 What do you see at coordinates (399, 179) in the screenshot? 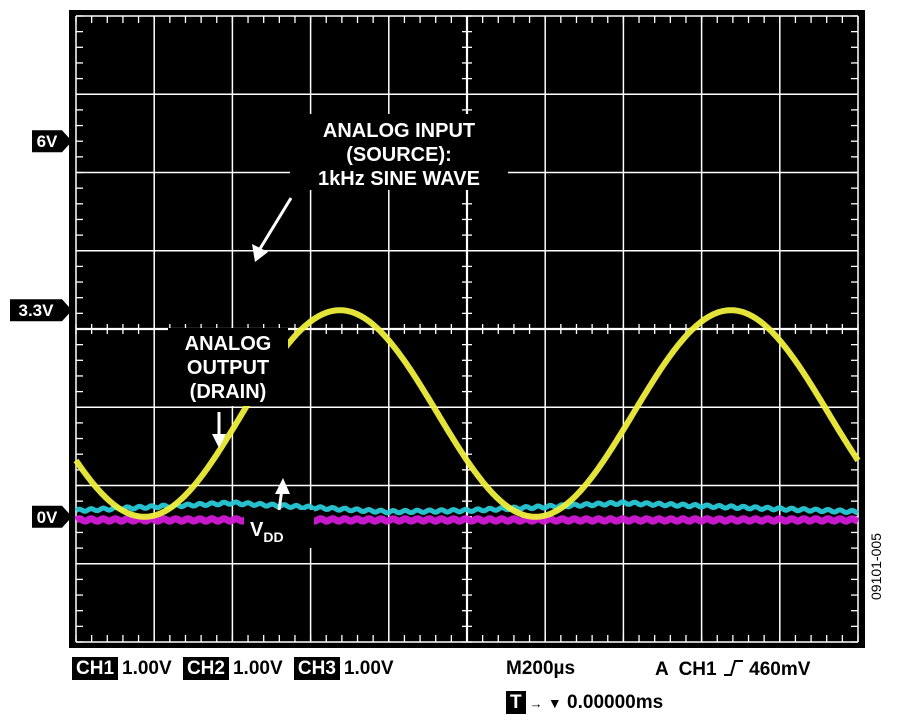
I see `analog-input-line-3: 1kHz SINE WAVE` at bounding box center [399, 179].